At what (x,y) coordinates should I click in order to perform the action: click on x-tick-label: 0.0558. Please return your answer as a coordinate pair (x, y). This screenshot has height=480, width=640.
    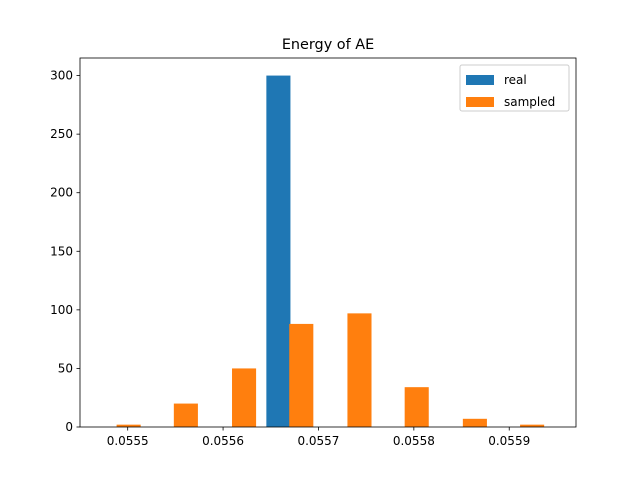
    Looking at the image, I should click on (414, 441).